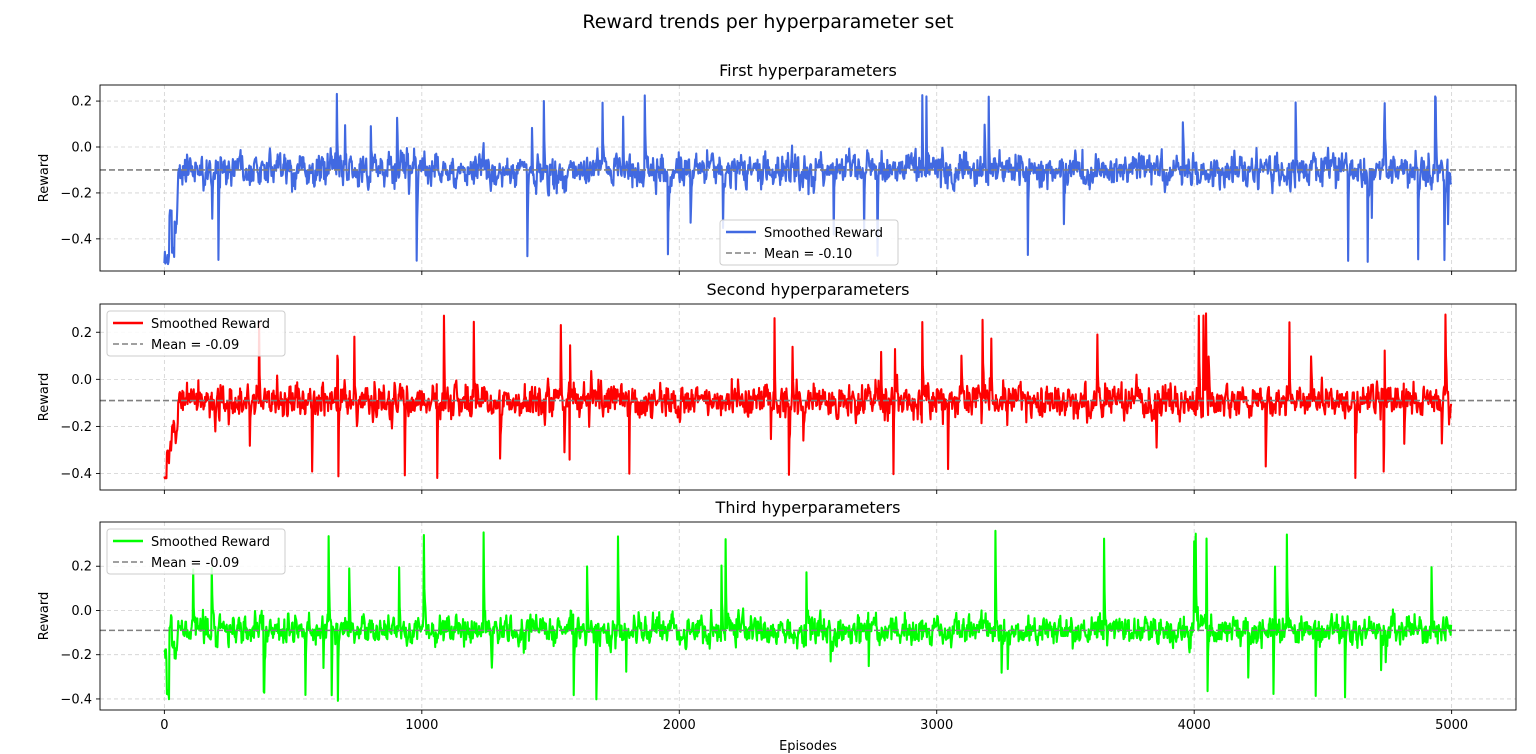  What do you see at coordinates (768, 22) in the screenshot?
I see `figure-title: Reward trends per hyperparameter set` at bounding box center [768, 22].